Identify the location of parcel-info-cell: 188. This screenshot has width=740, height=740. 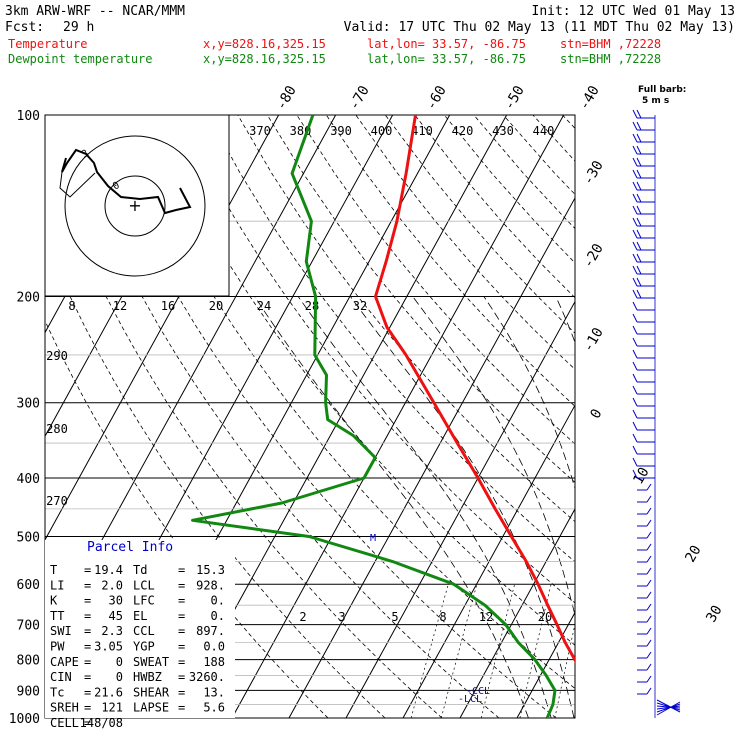
(214, 662).